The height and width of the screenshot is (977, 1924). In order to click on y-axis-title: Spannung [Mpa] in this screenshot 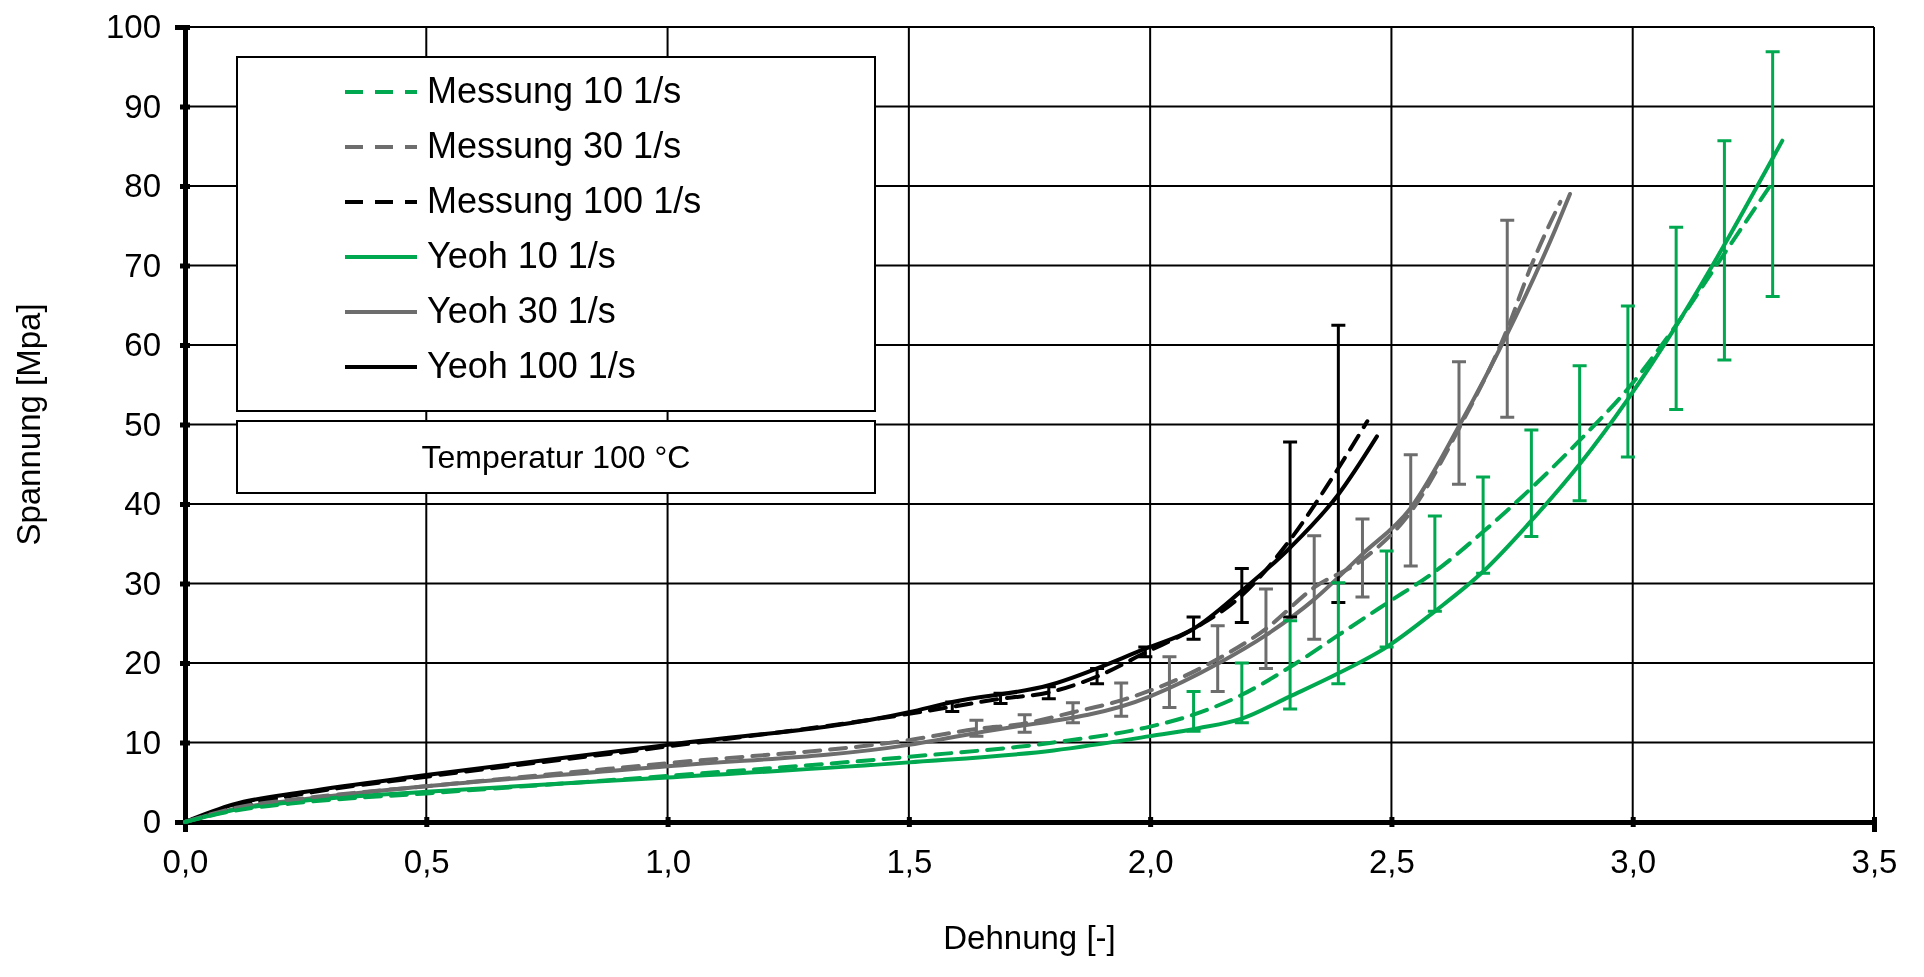, I will do `click(28, 424)`.